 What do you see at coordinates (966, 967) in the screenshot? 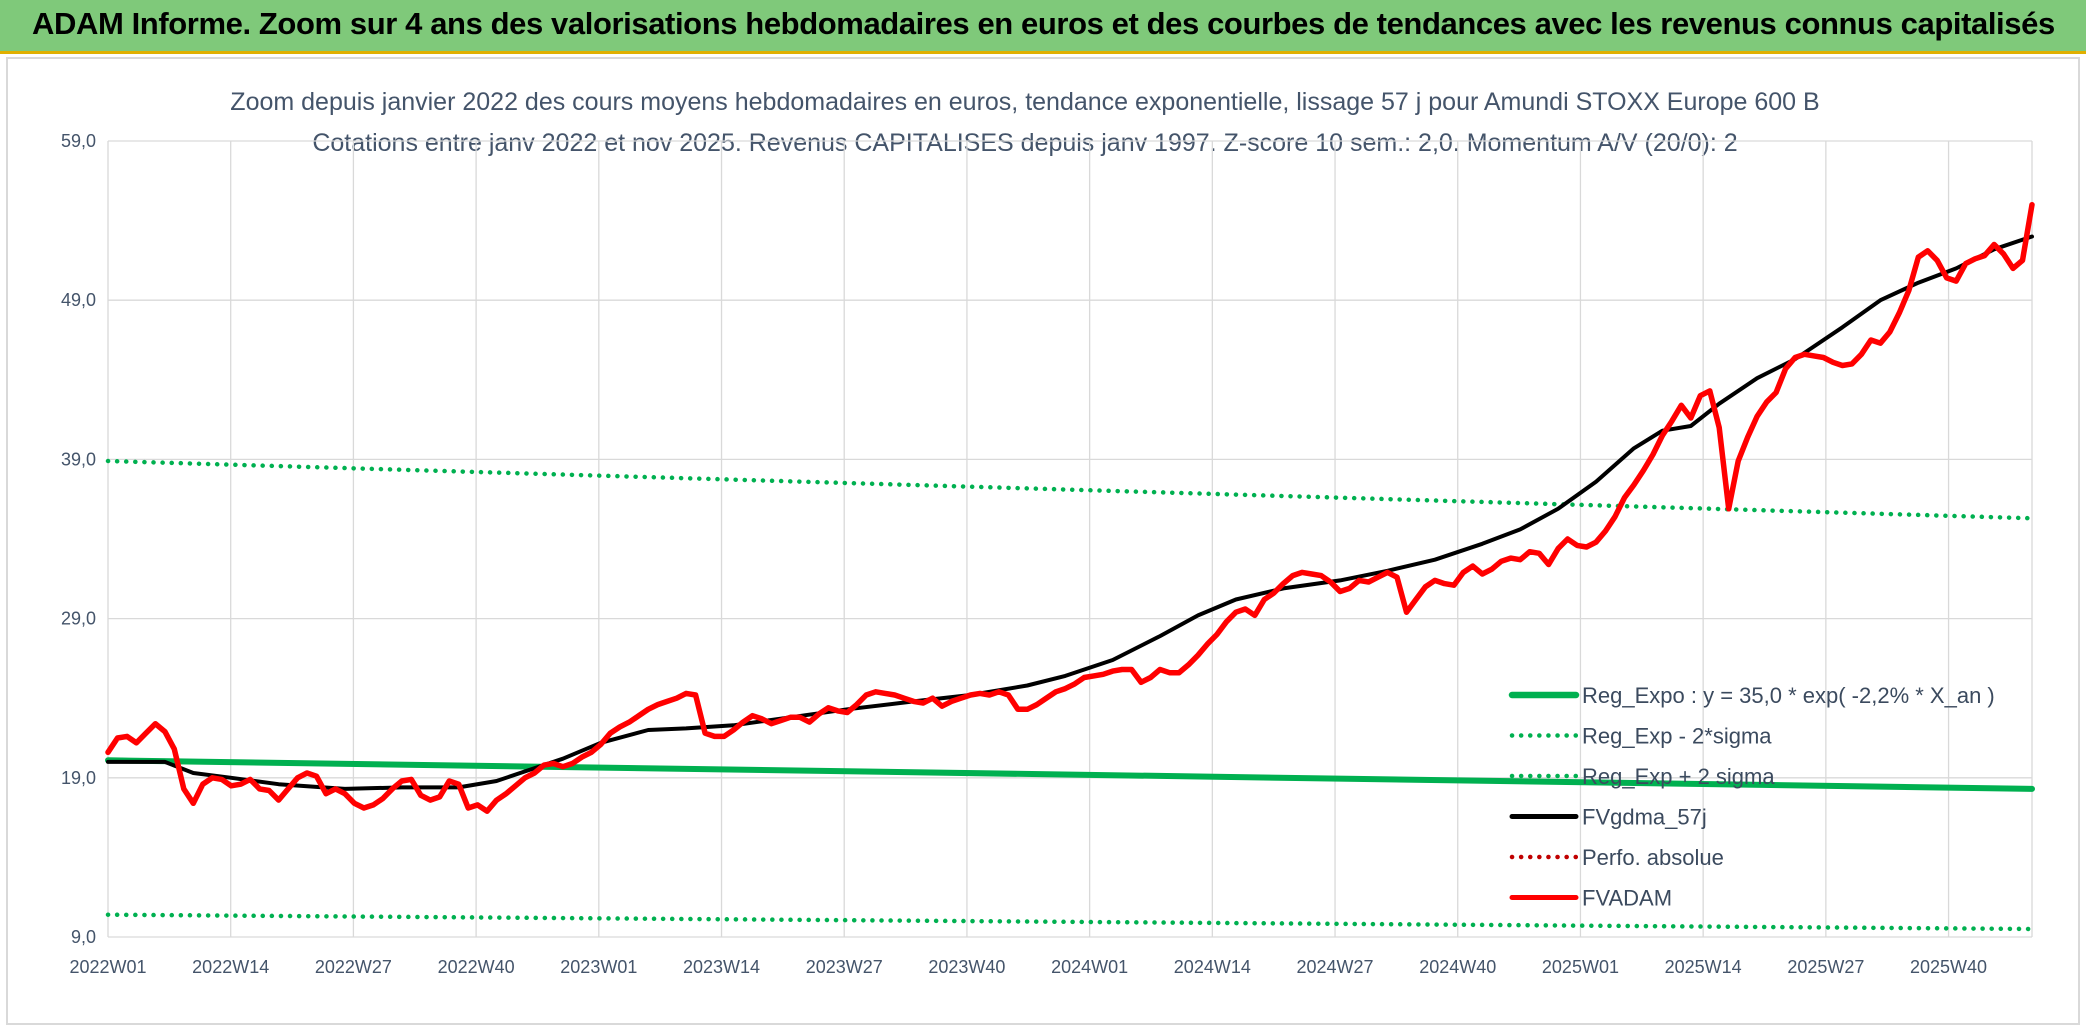
I see `x-tick-label: 2023W40` at bounding box center [966, 967].